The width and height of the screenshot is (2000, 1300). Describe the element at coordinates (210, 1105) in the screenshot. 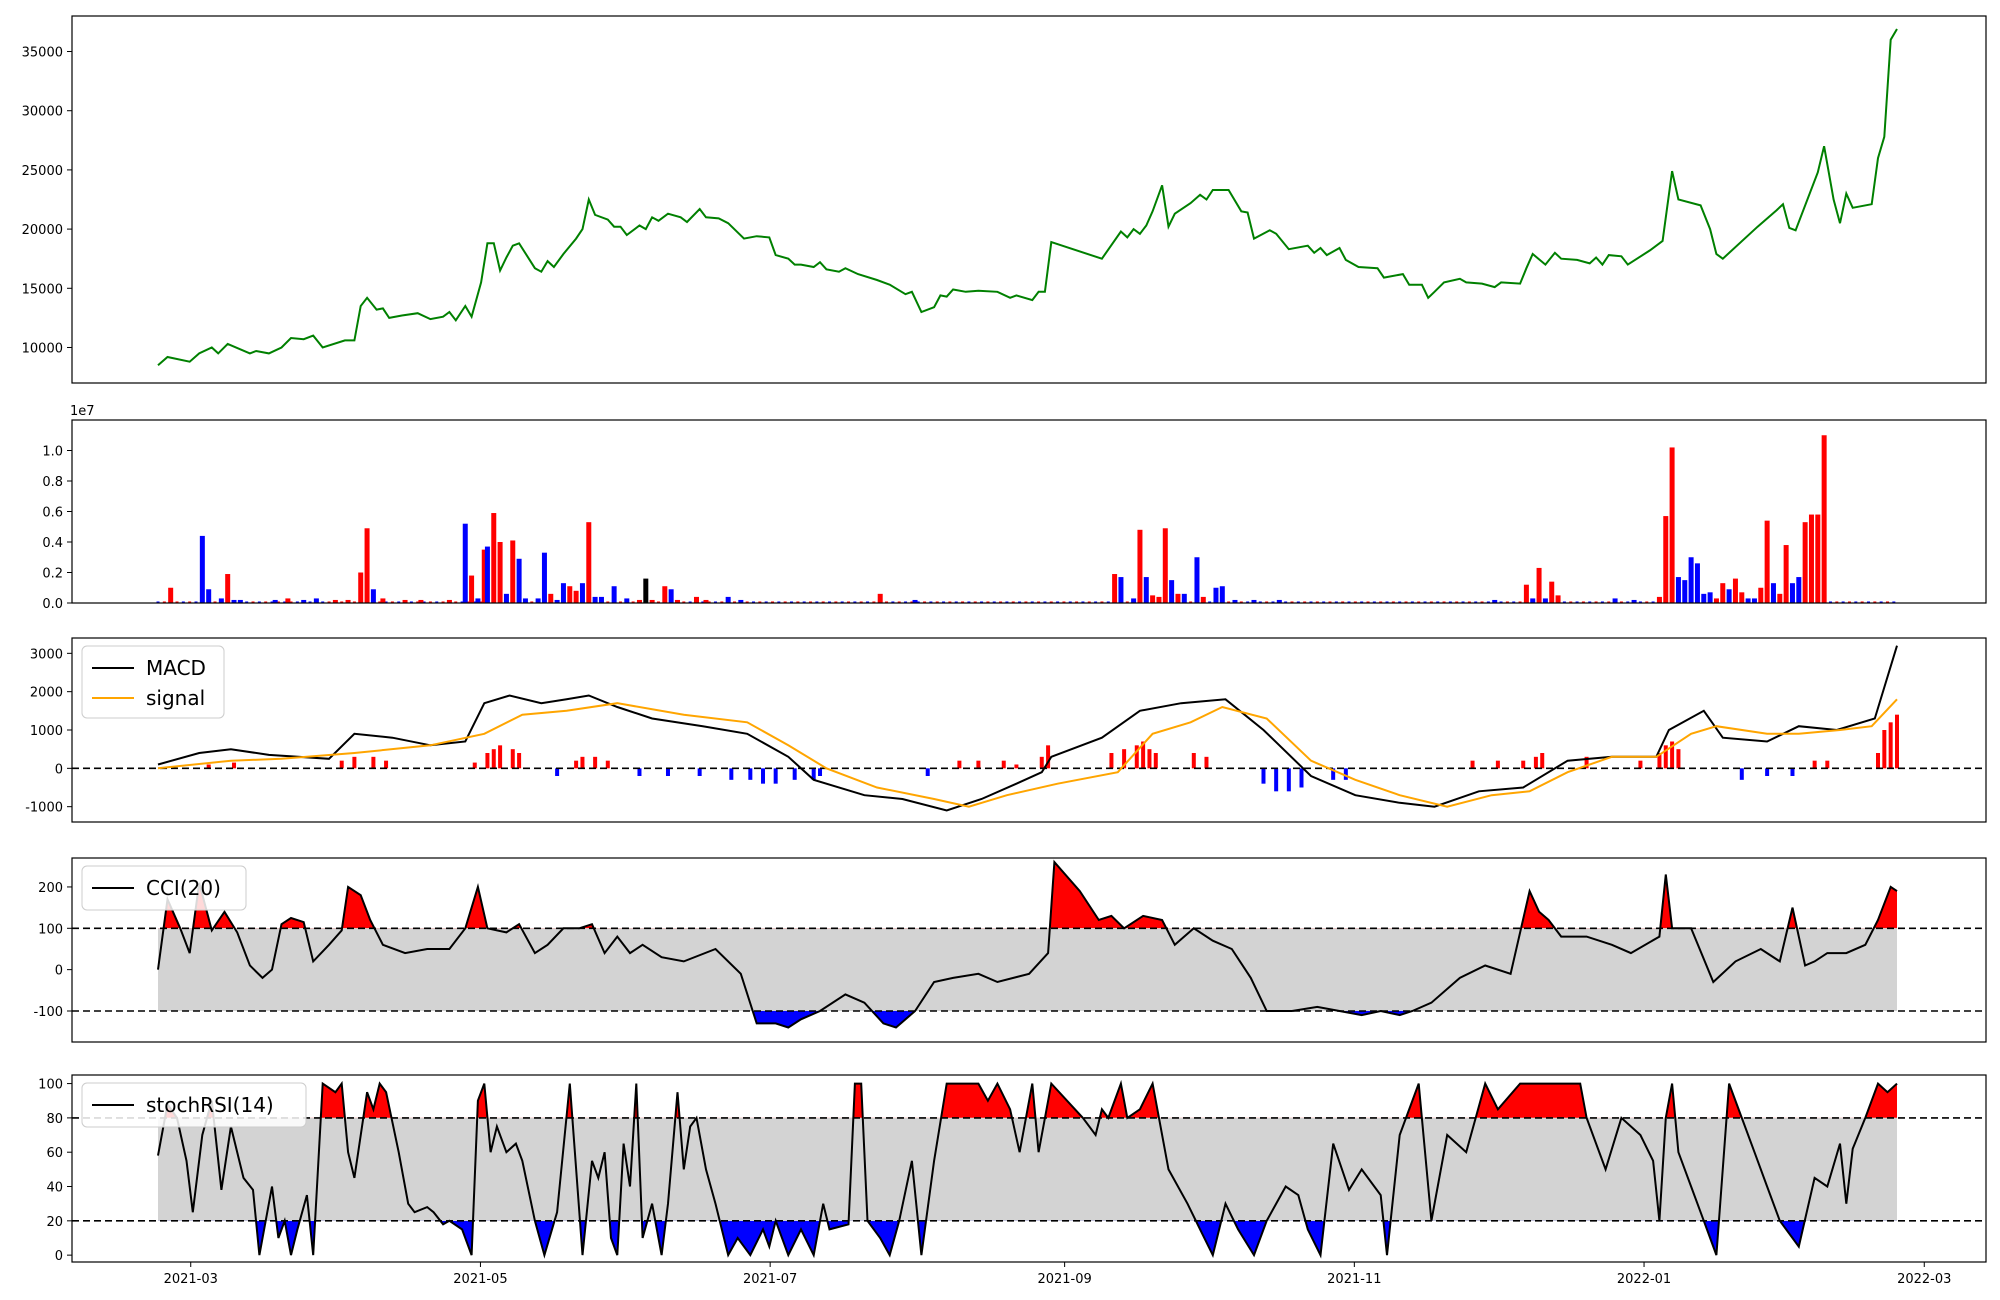

I see `legend-label: stochRSI(14)` at that location.